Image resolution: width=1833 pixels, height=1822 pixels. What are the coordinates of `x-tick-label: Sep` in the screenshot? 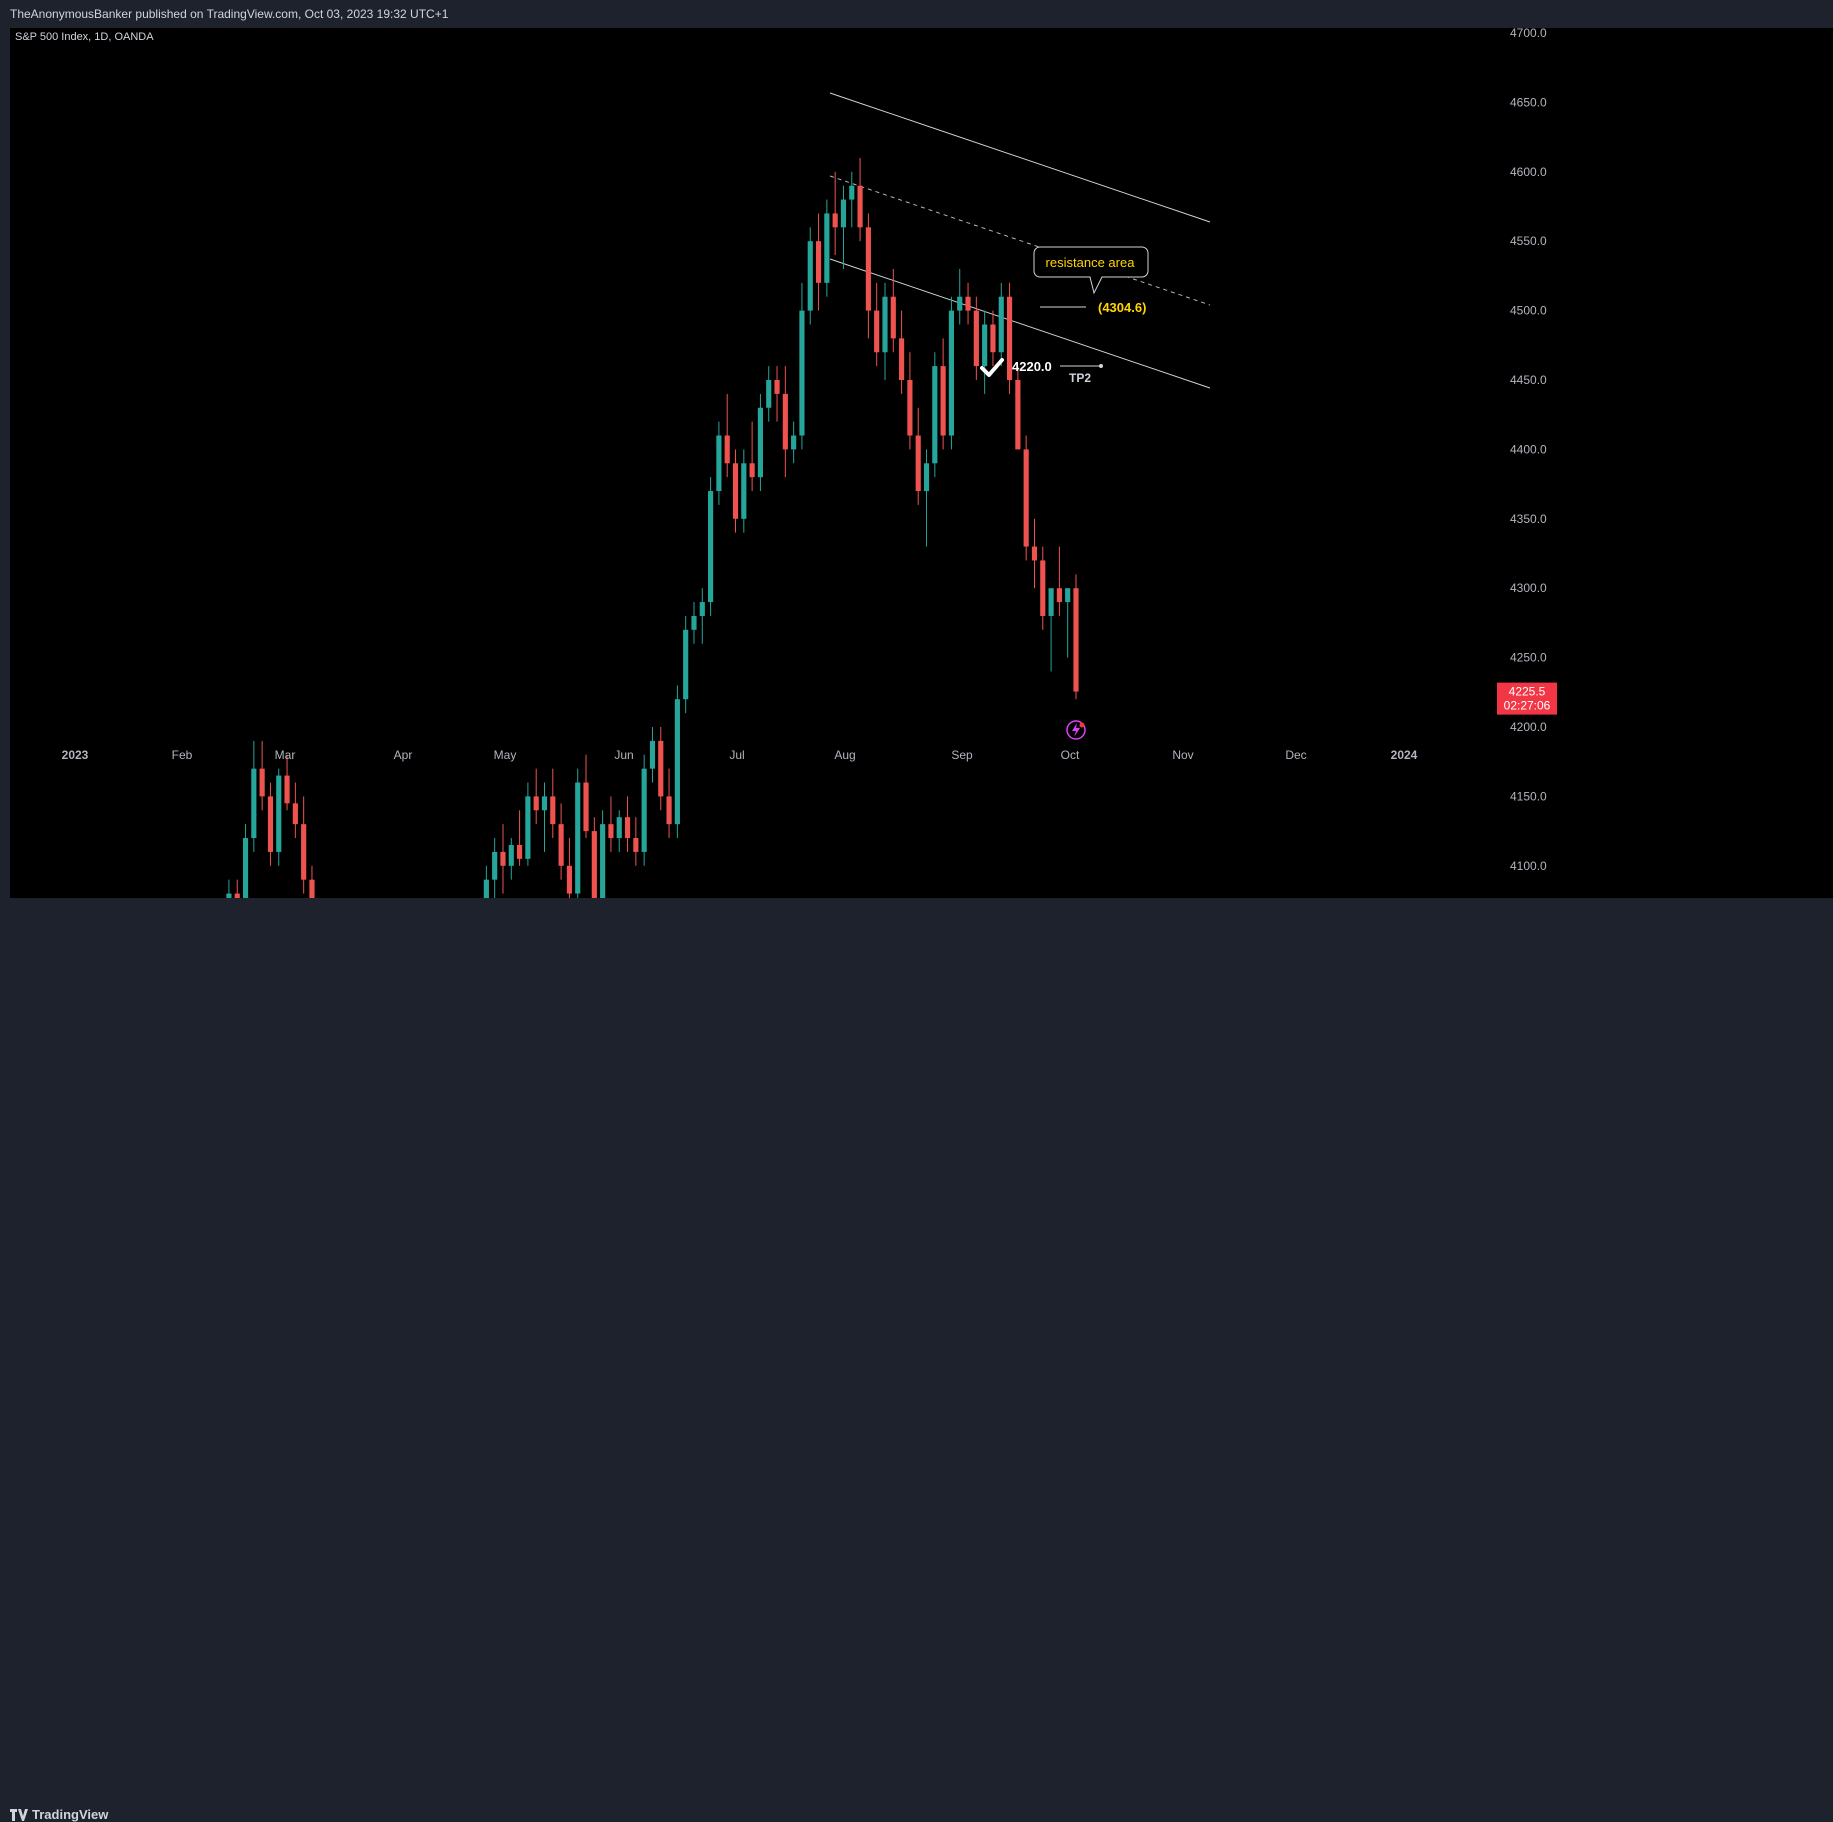 It's located at (962, 755).